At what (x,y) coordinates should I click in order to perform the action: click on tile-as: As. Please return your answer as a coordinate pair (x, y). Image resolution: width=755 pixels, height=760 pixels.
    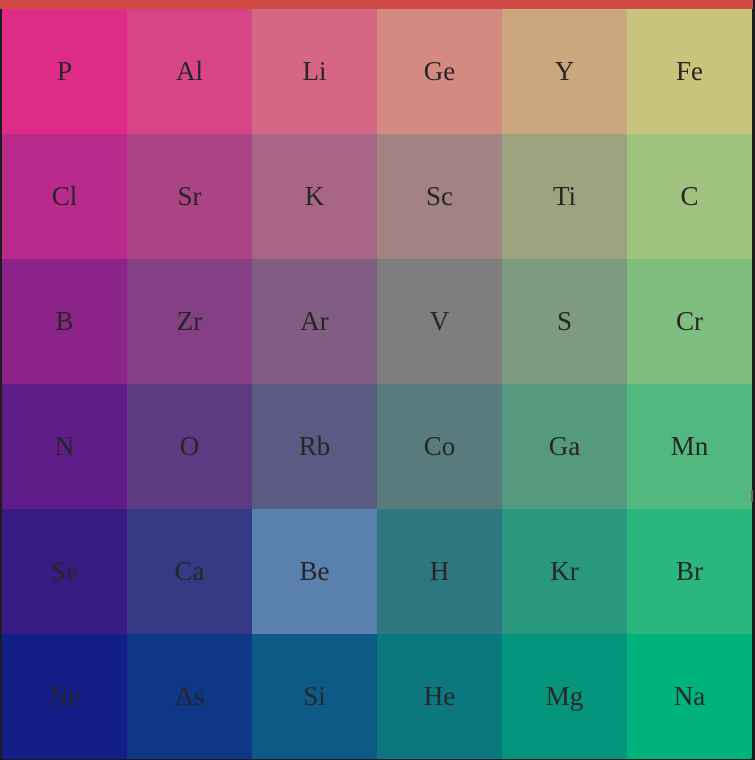
    Looking at the image, I should click on (189, 696).